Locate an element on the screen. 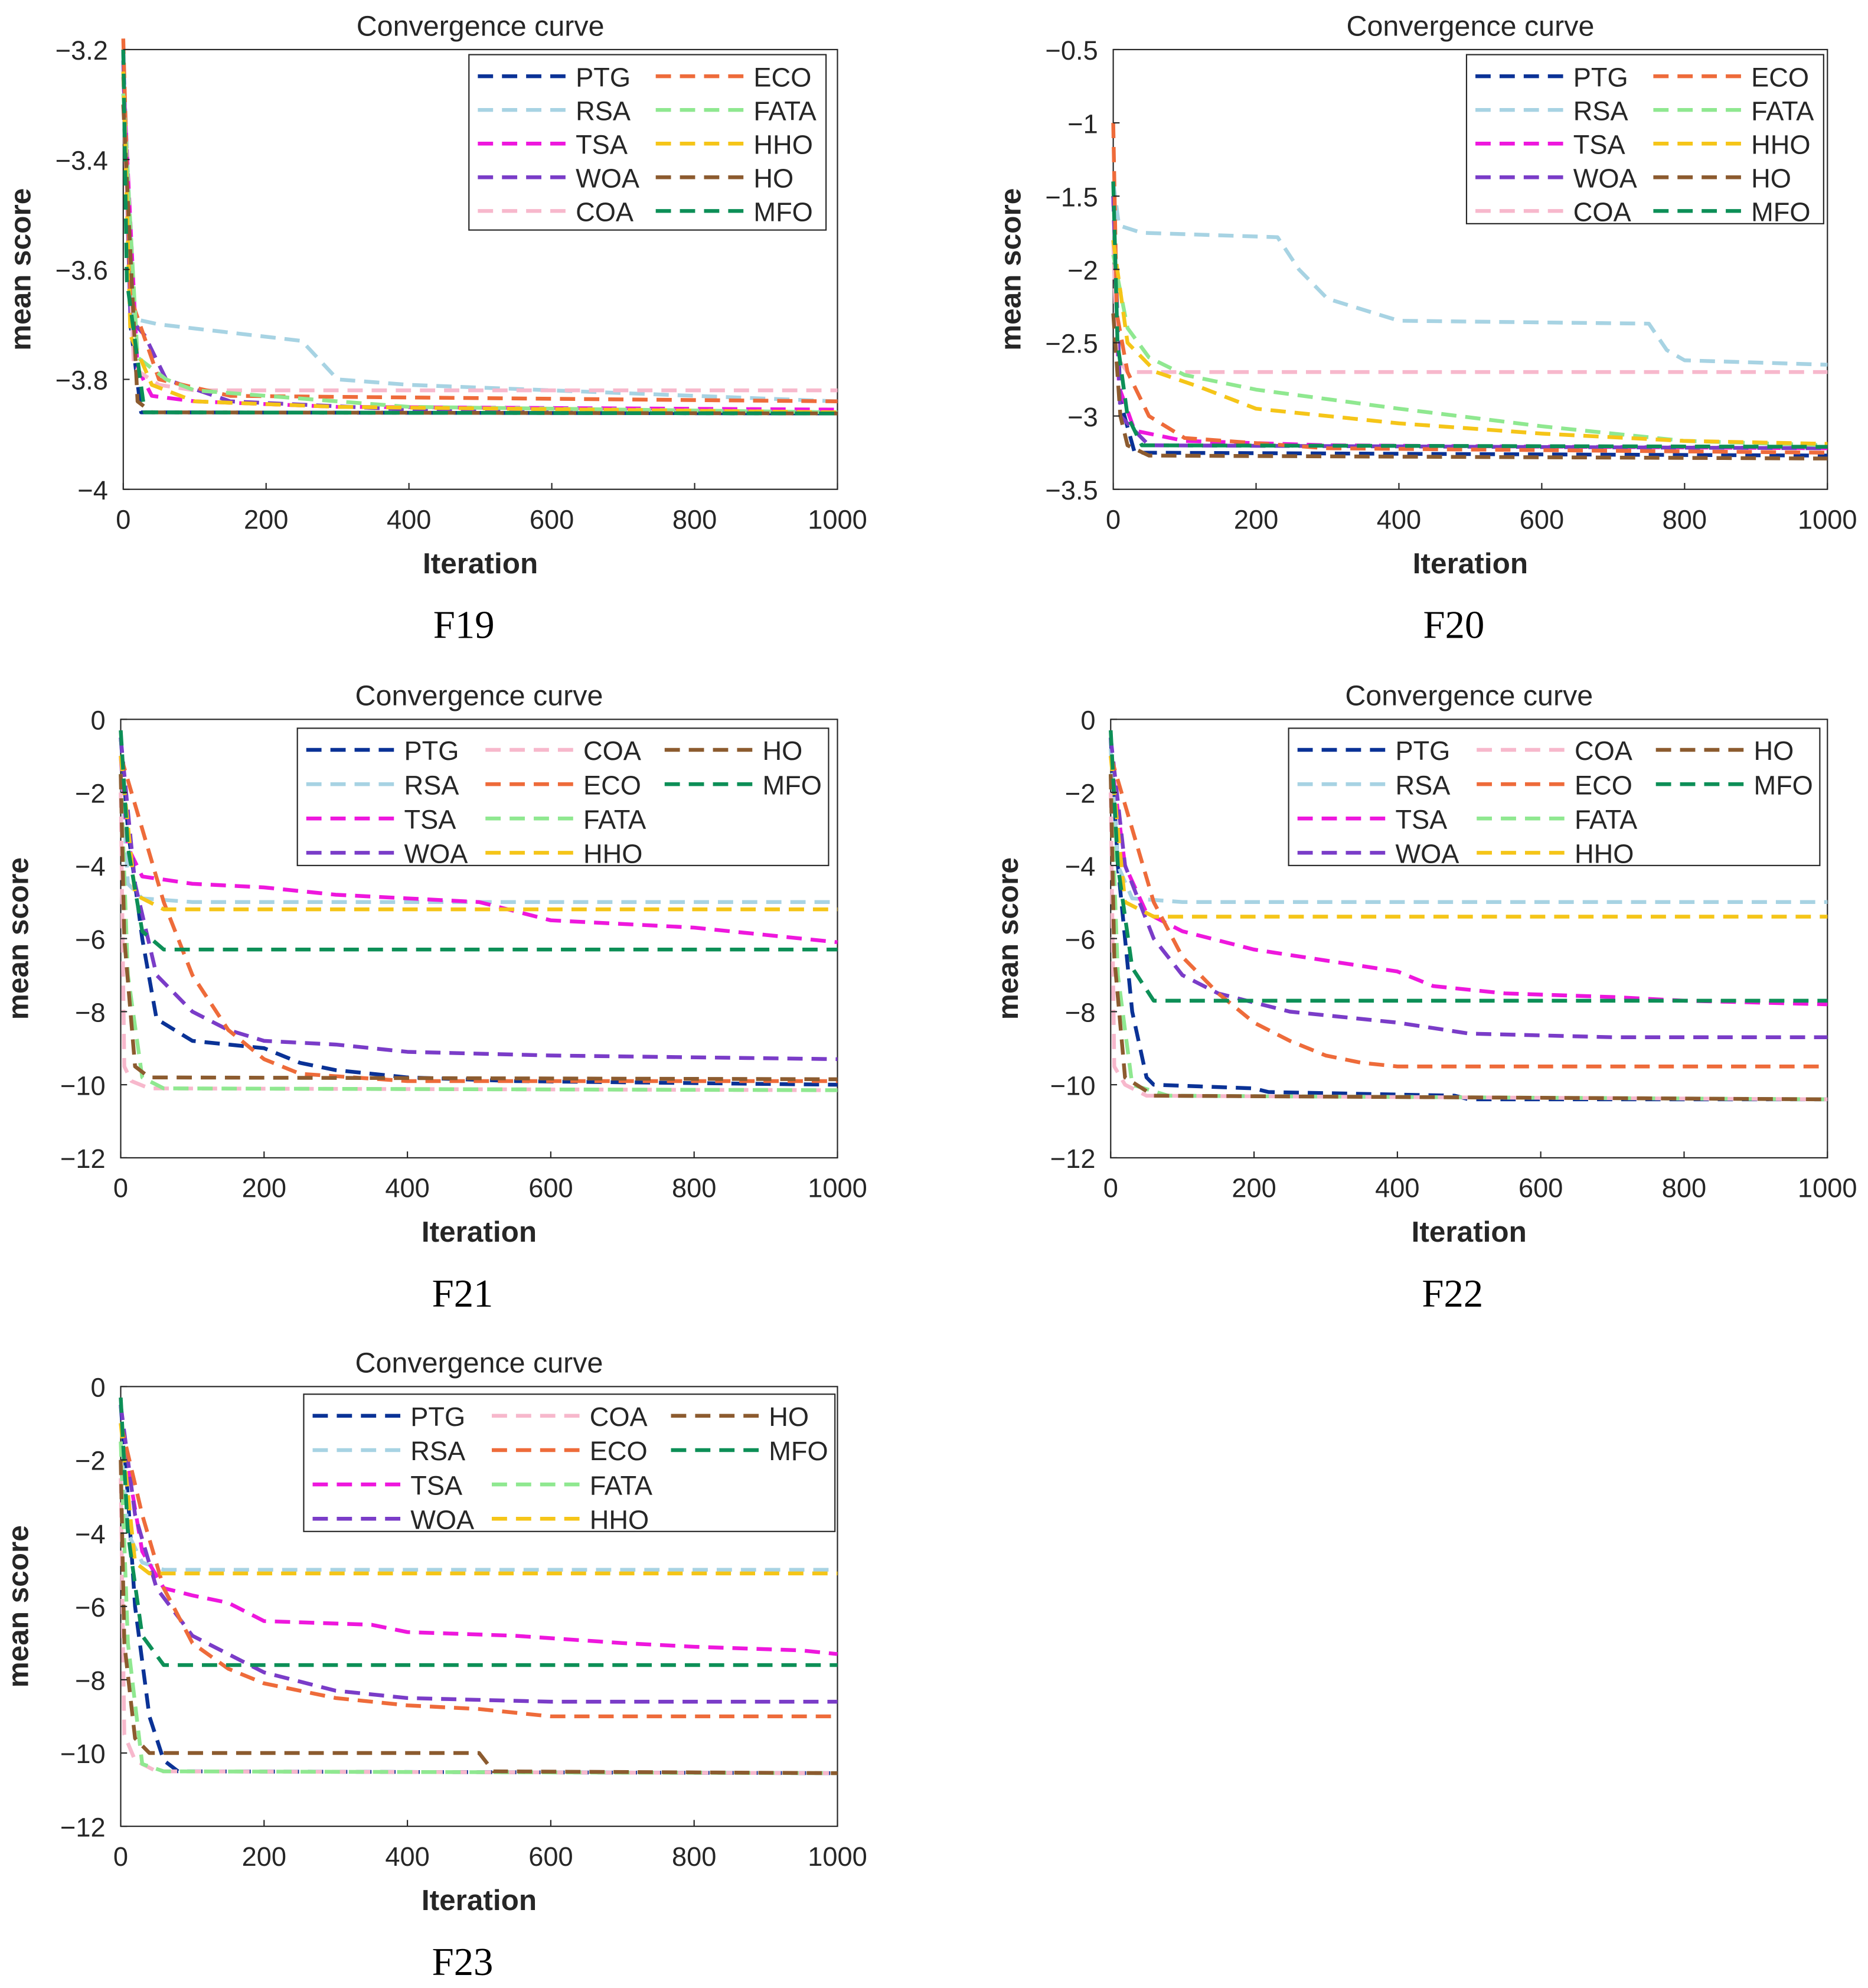 This screenshot has width=1868, height=1988. series-line-ho is located at coordinates (1468, 938).